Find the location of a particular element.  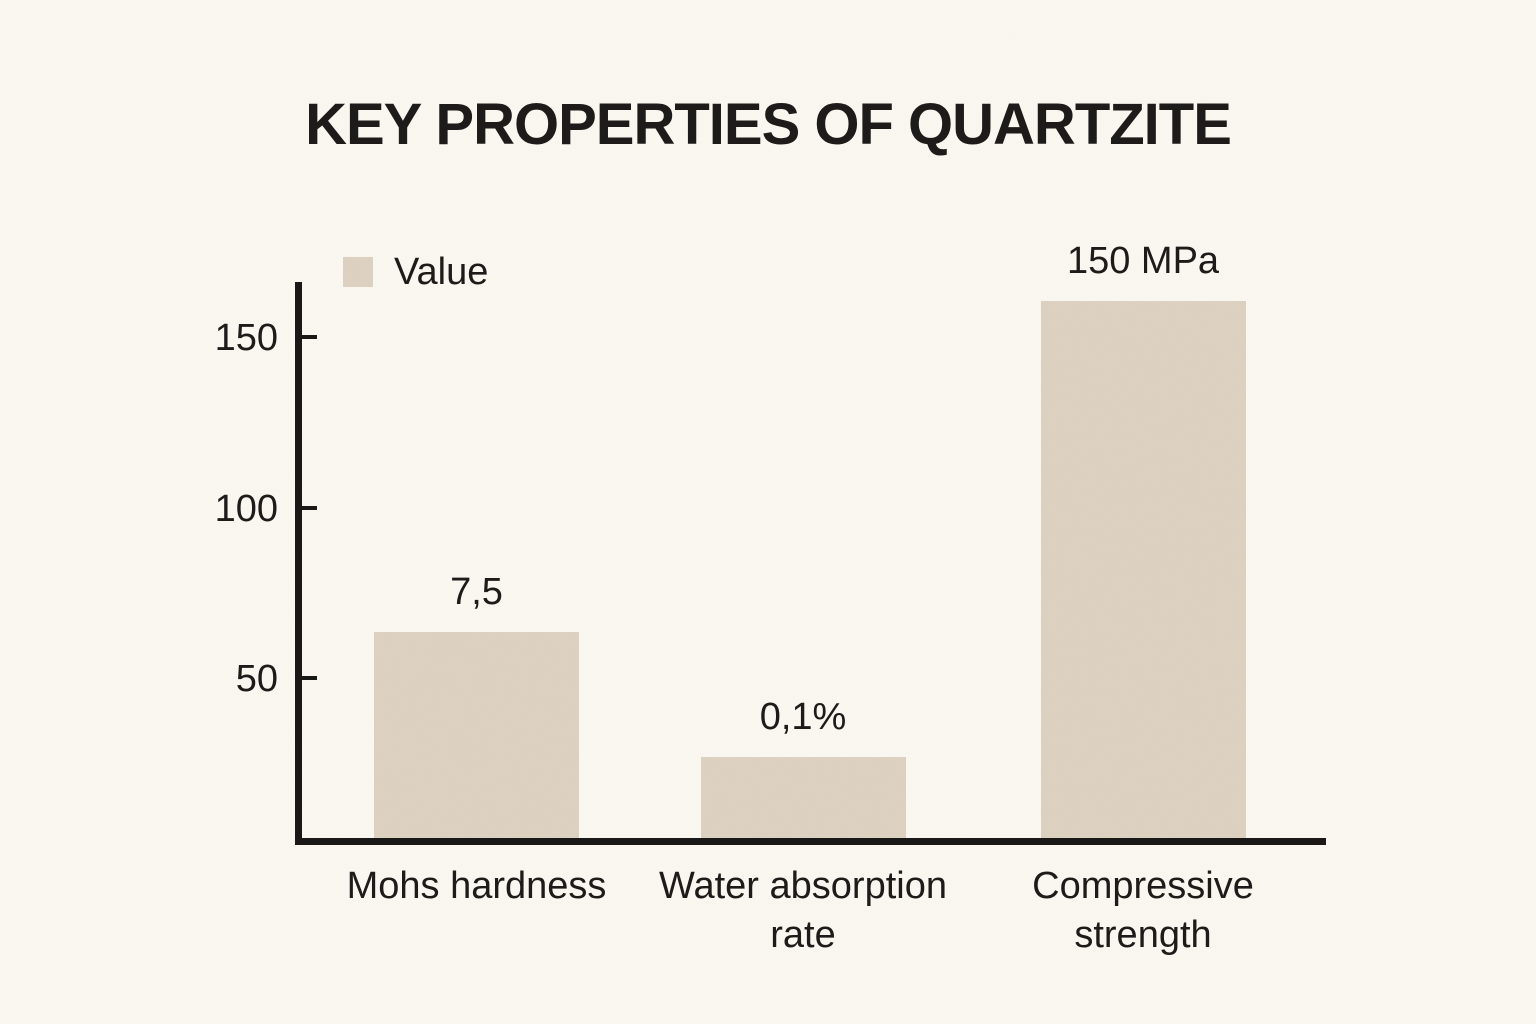

y-axis-line is located at coordinates (298, 563).